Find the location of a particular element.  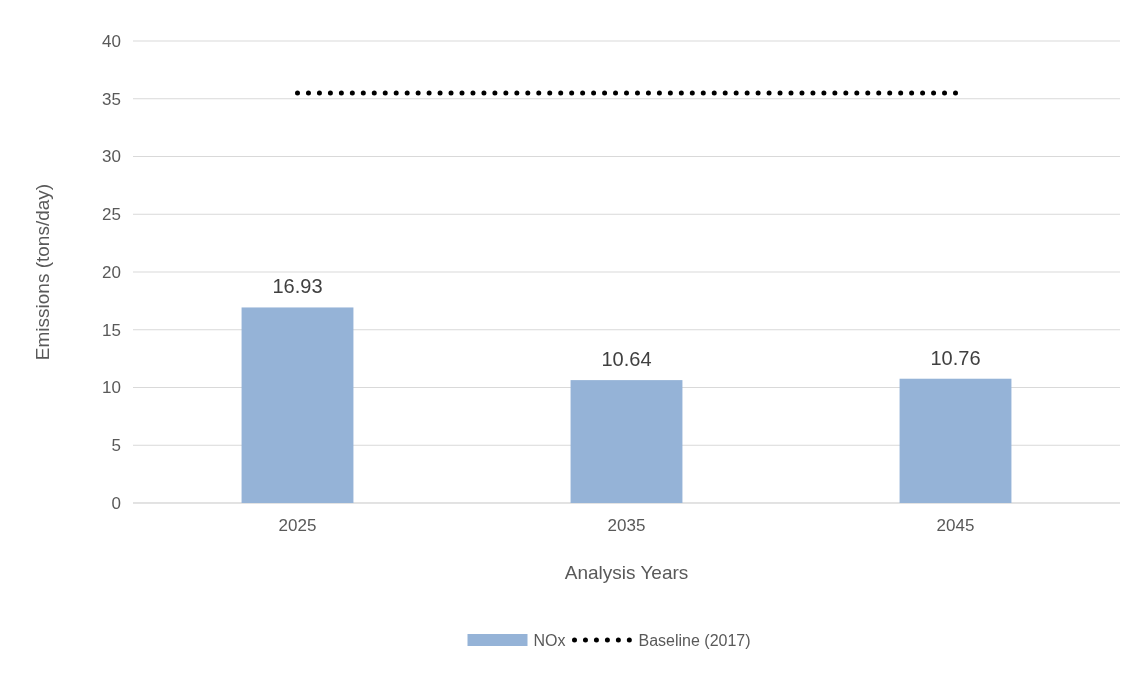

x-tick-label: 2025 is located at coordinates (297, 525).